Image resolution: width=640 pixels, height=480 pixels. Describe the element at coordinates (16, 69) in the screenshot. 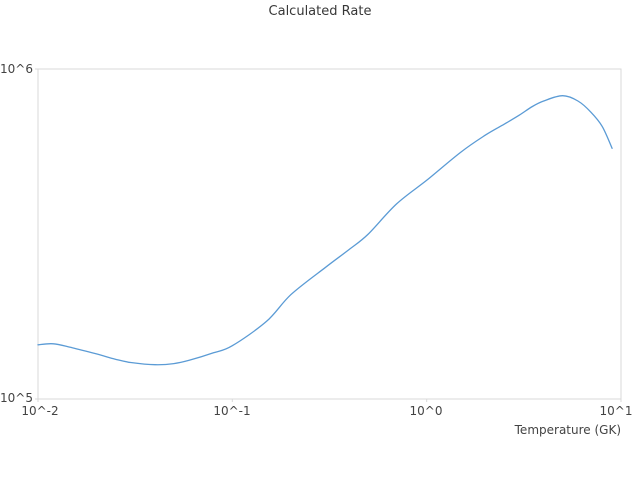

I see `y-tick-label-1e6: 10^6` at that location.